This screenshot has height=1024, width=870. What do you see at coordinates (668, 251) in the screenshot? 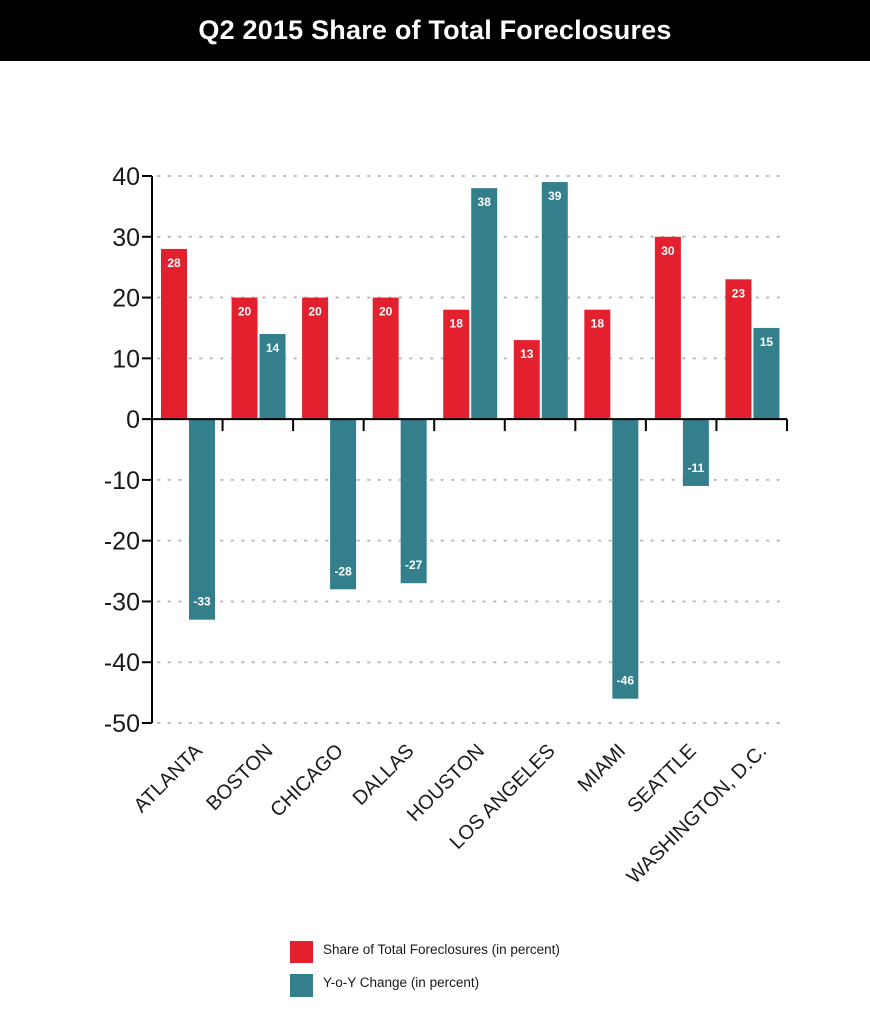
I see `bar-value-label: 30` at bounding box center [668, 251].